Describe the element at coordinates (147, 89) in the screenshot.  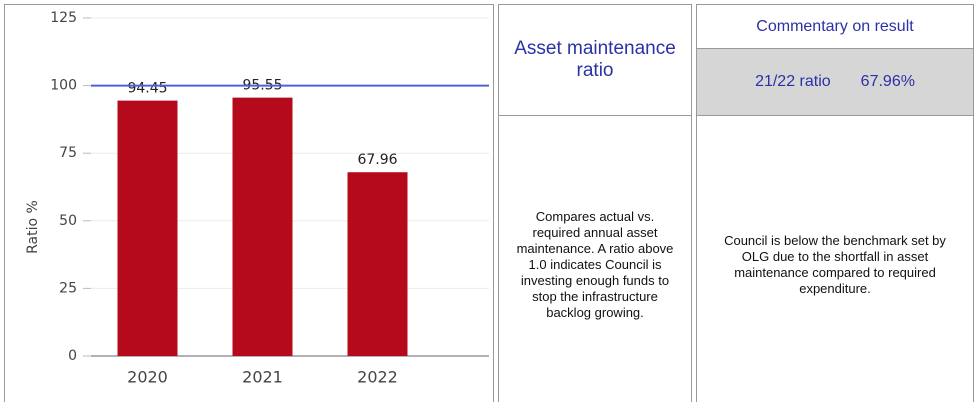
I see `data-label: 94.45` at that location.